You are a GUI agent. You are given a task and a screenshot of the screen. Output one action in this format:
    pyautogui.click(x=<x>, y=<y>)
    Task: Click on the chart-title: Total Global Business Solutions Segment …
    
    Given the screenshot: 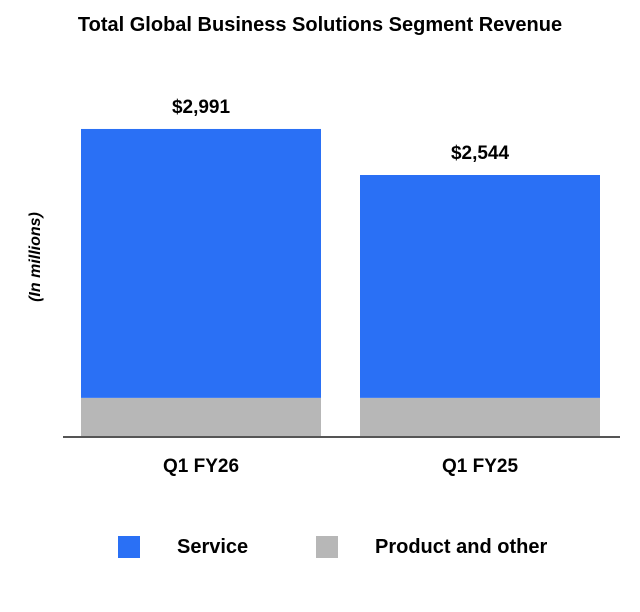 What is the action you would take?
    pyautogui.click(x=320, y=25)
    